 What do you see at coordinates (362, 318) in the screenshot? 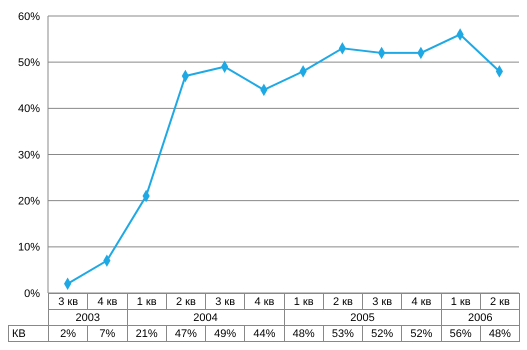
I see `text: 2005` at bounding box center [362, 318].